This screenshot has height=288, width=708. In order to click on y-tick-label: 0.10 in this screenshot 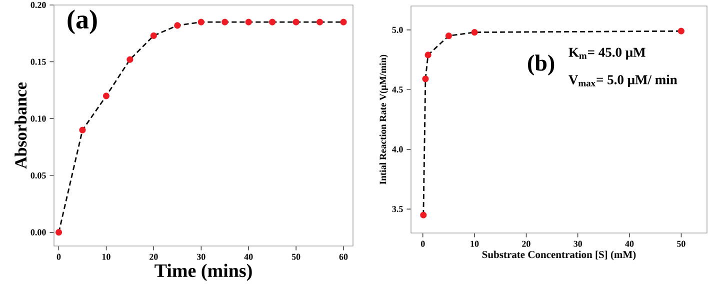, I will do `click(38, 119)`.